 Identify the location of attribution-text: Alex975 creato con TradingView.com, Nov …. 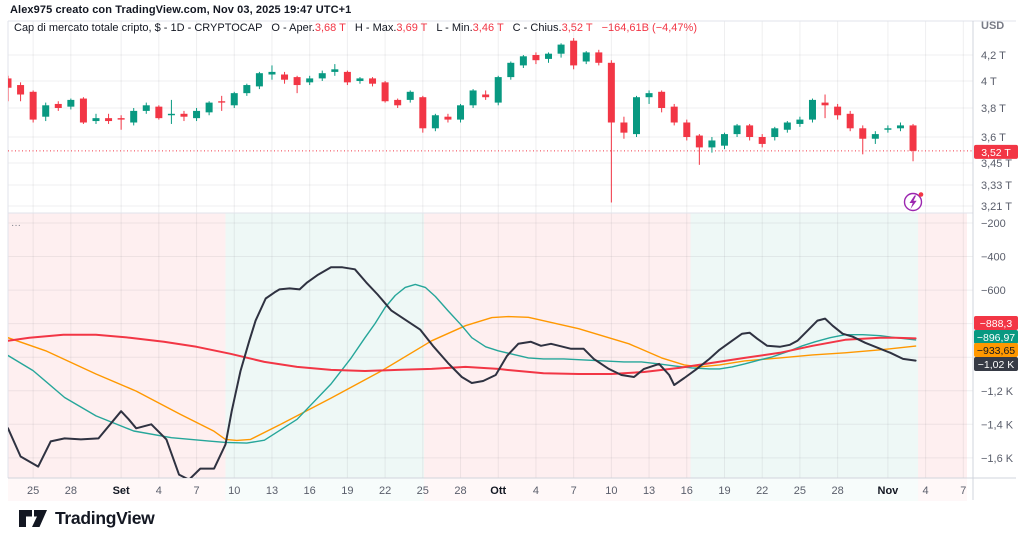
(181, 10).